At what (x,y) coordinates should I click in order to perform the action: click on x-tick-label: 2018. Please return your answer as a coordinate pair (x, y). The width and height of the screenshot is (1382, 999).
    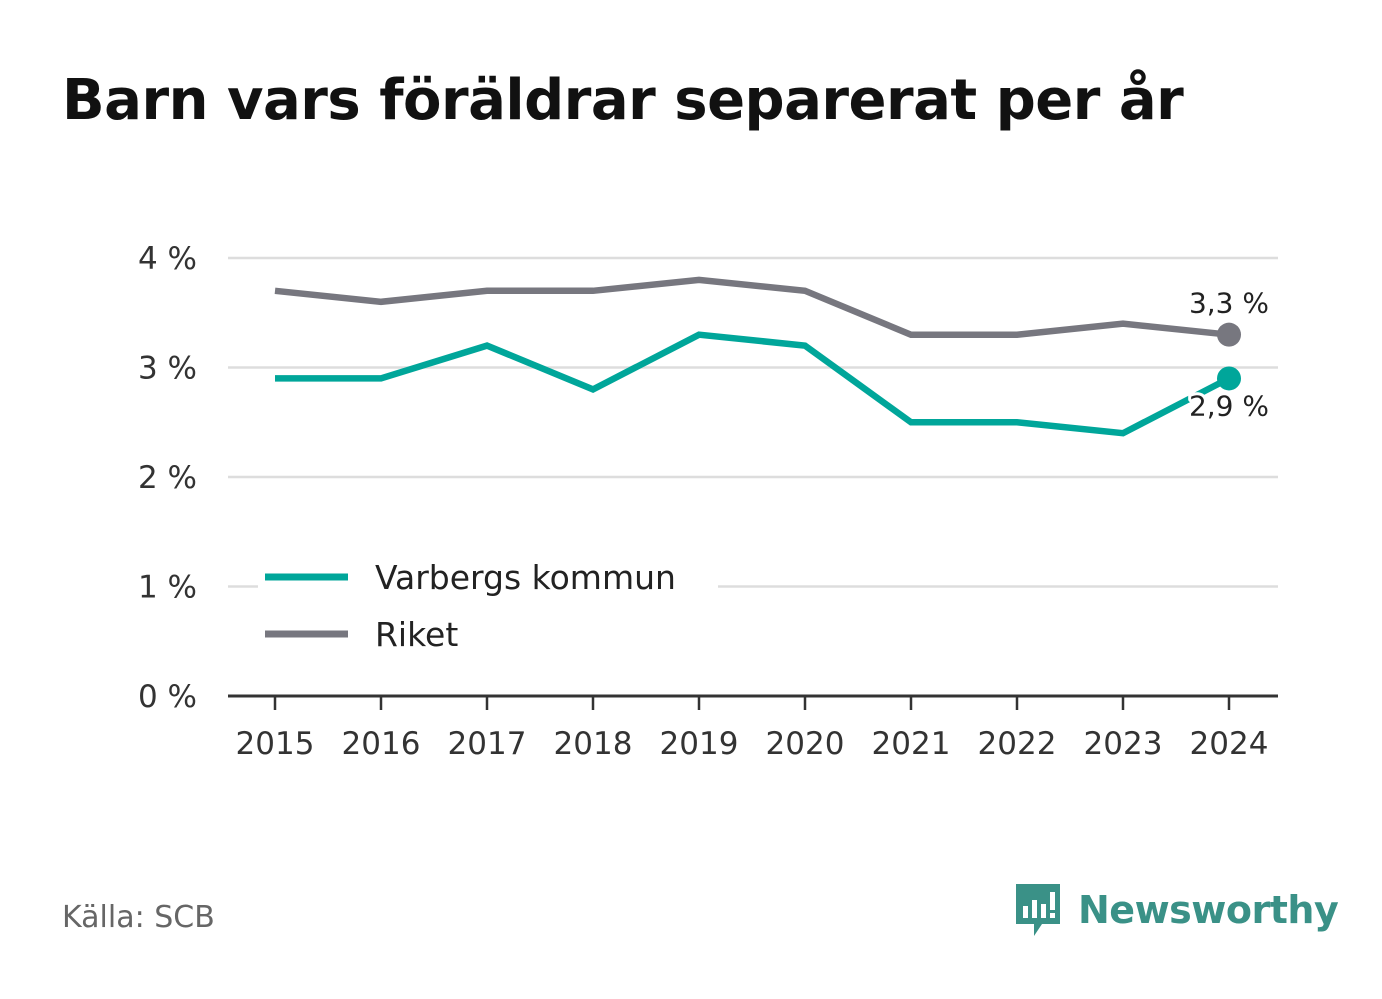
    Looking at the image, I should click on (593, 744).